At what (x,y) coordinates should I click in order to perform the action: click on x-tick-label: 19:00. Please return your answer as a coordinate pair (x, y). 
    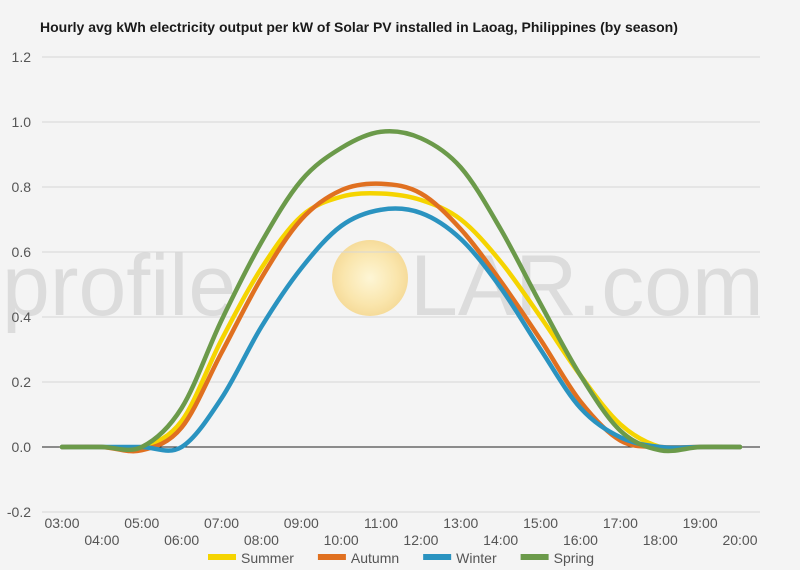
    Looking at the image, I should click on (700, 523).